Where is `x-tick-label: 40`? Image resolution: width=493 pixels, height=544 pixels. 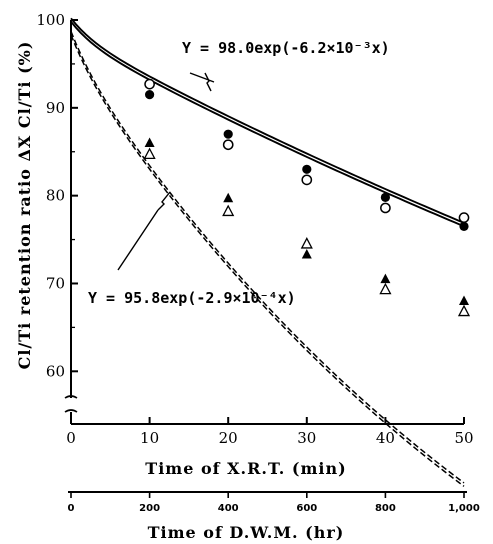
x-tick-label: 40 is located at coordinates (385, 438).